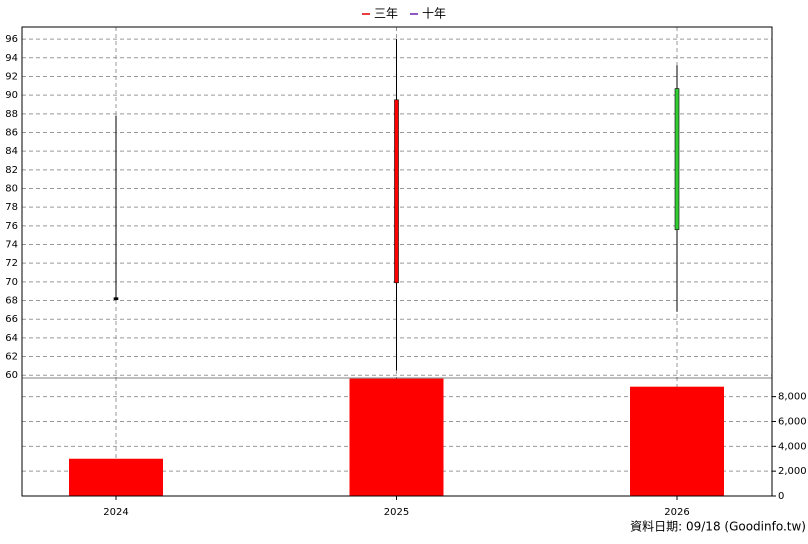 The width and height of the screenshot is (808, 544). I want to click on y-tick-label: 96, so click(11, 39).